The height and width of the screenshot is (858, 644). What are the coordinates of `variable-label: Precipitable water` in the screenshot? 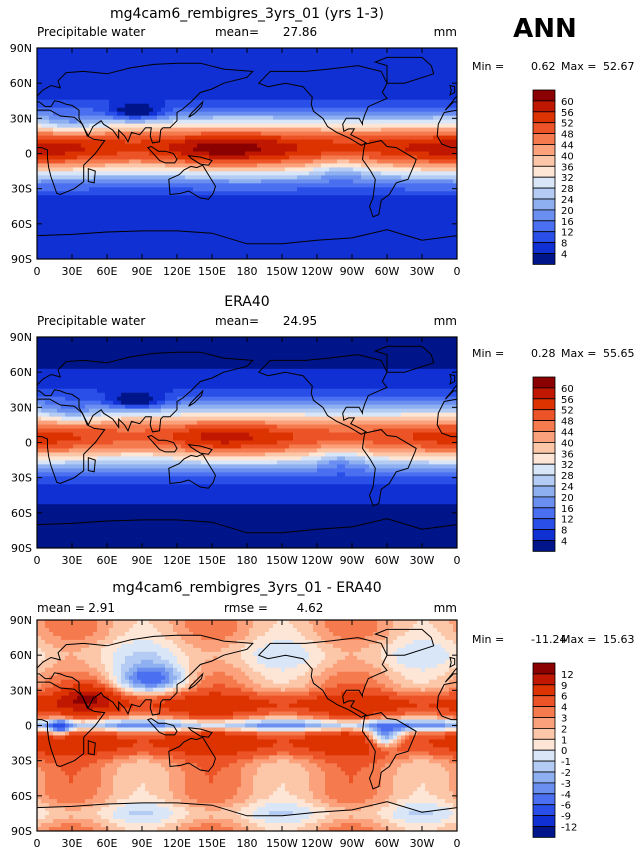 It's located at (91, 321).